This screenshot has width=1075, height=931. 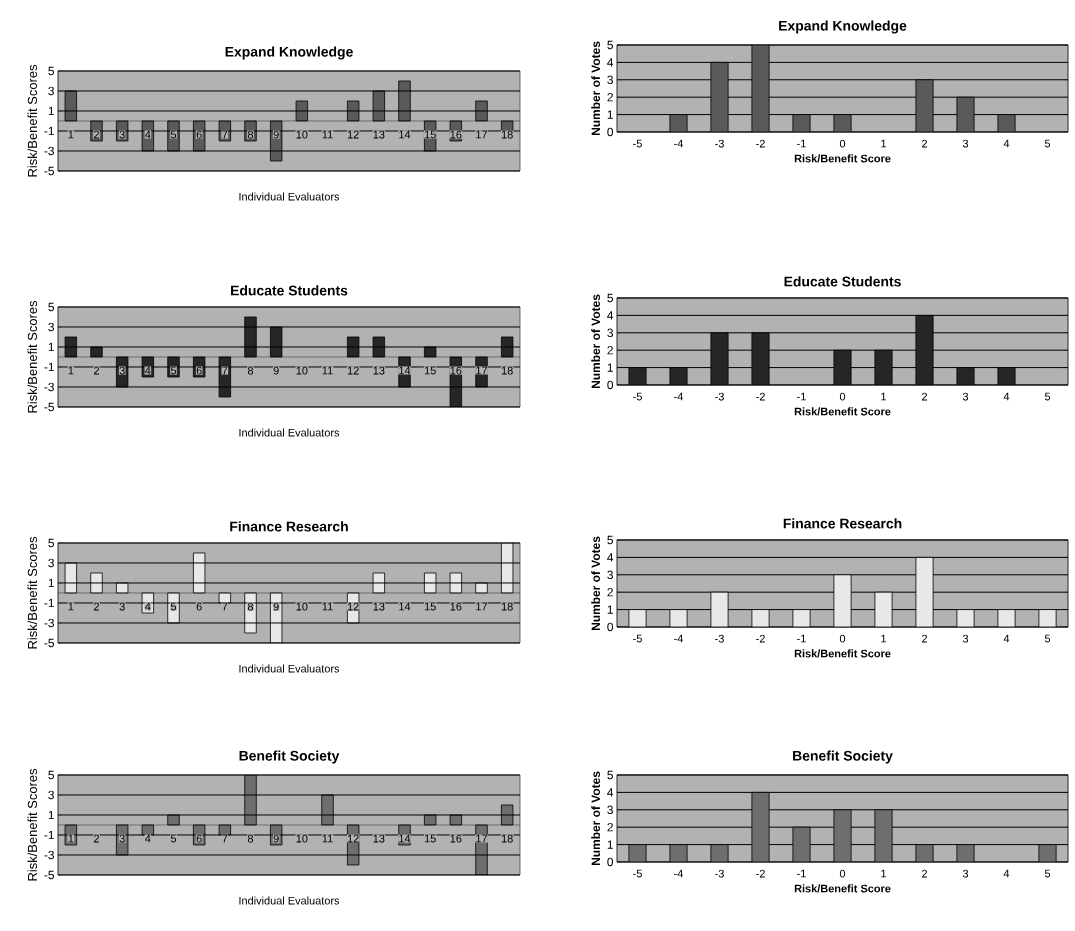 What do you see at coordinates (289, 53) in the screenshot?
I see `chart-title: Expand Knowledge` at bounding box center [289, 53].